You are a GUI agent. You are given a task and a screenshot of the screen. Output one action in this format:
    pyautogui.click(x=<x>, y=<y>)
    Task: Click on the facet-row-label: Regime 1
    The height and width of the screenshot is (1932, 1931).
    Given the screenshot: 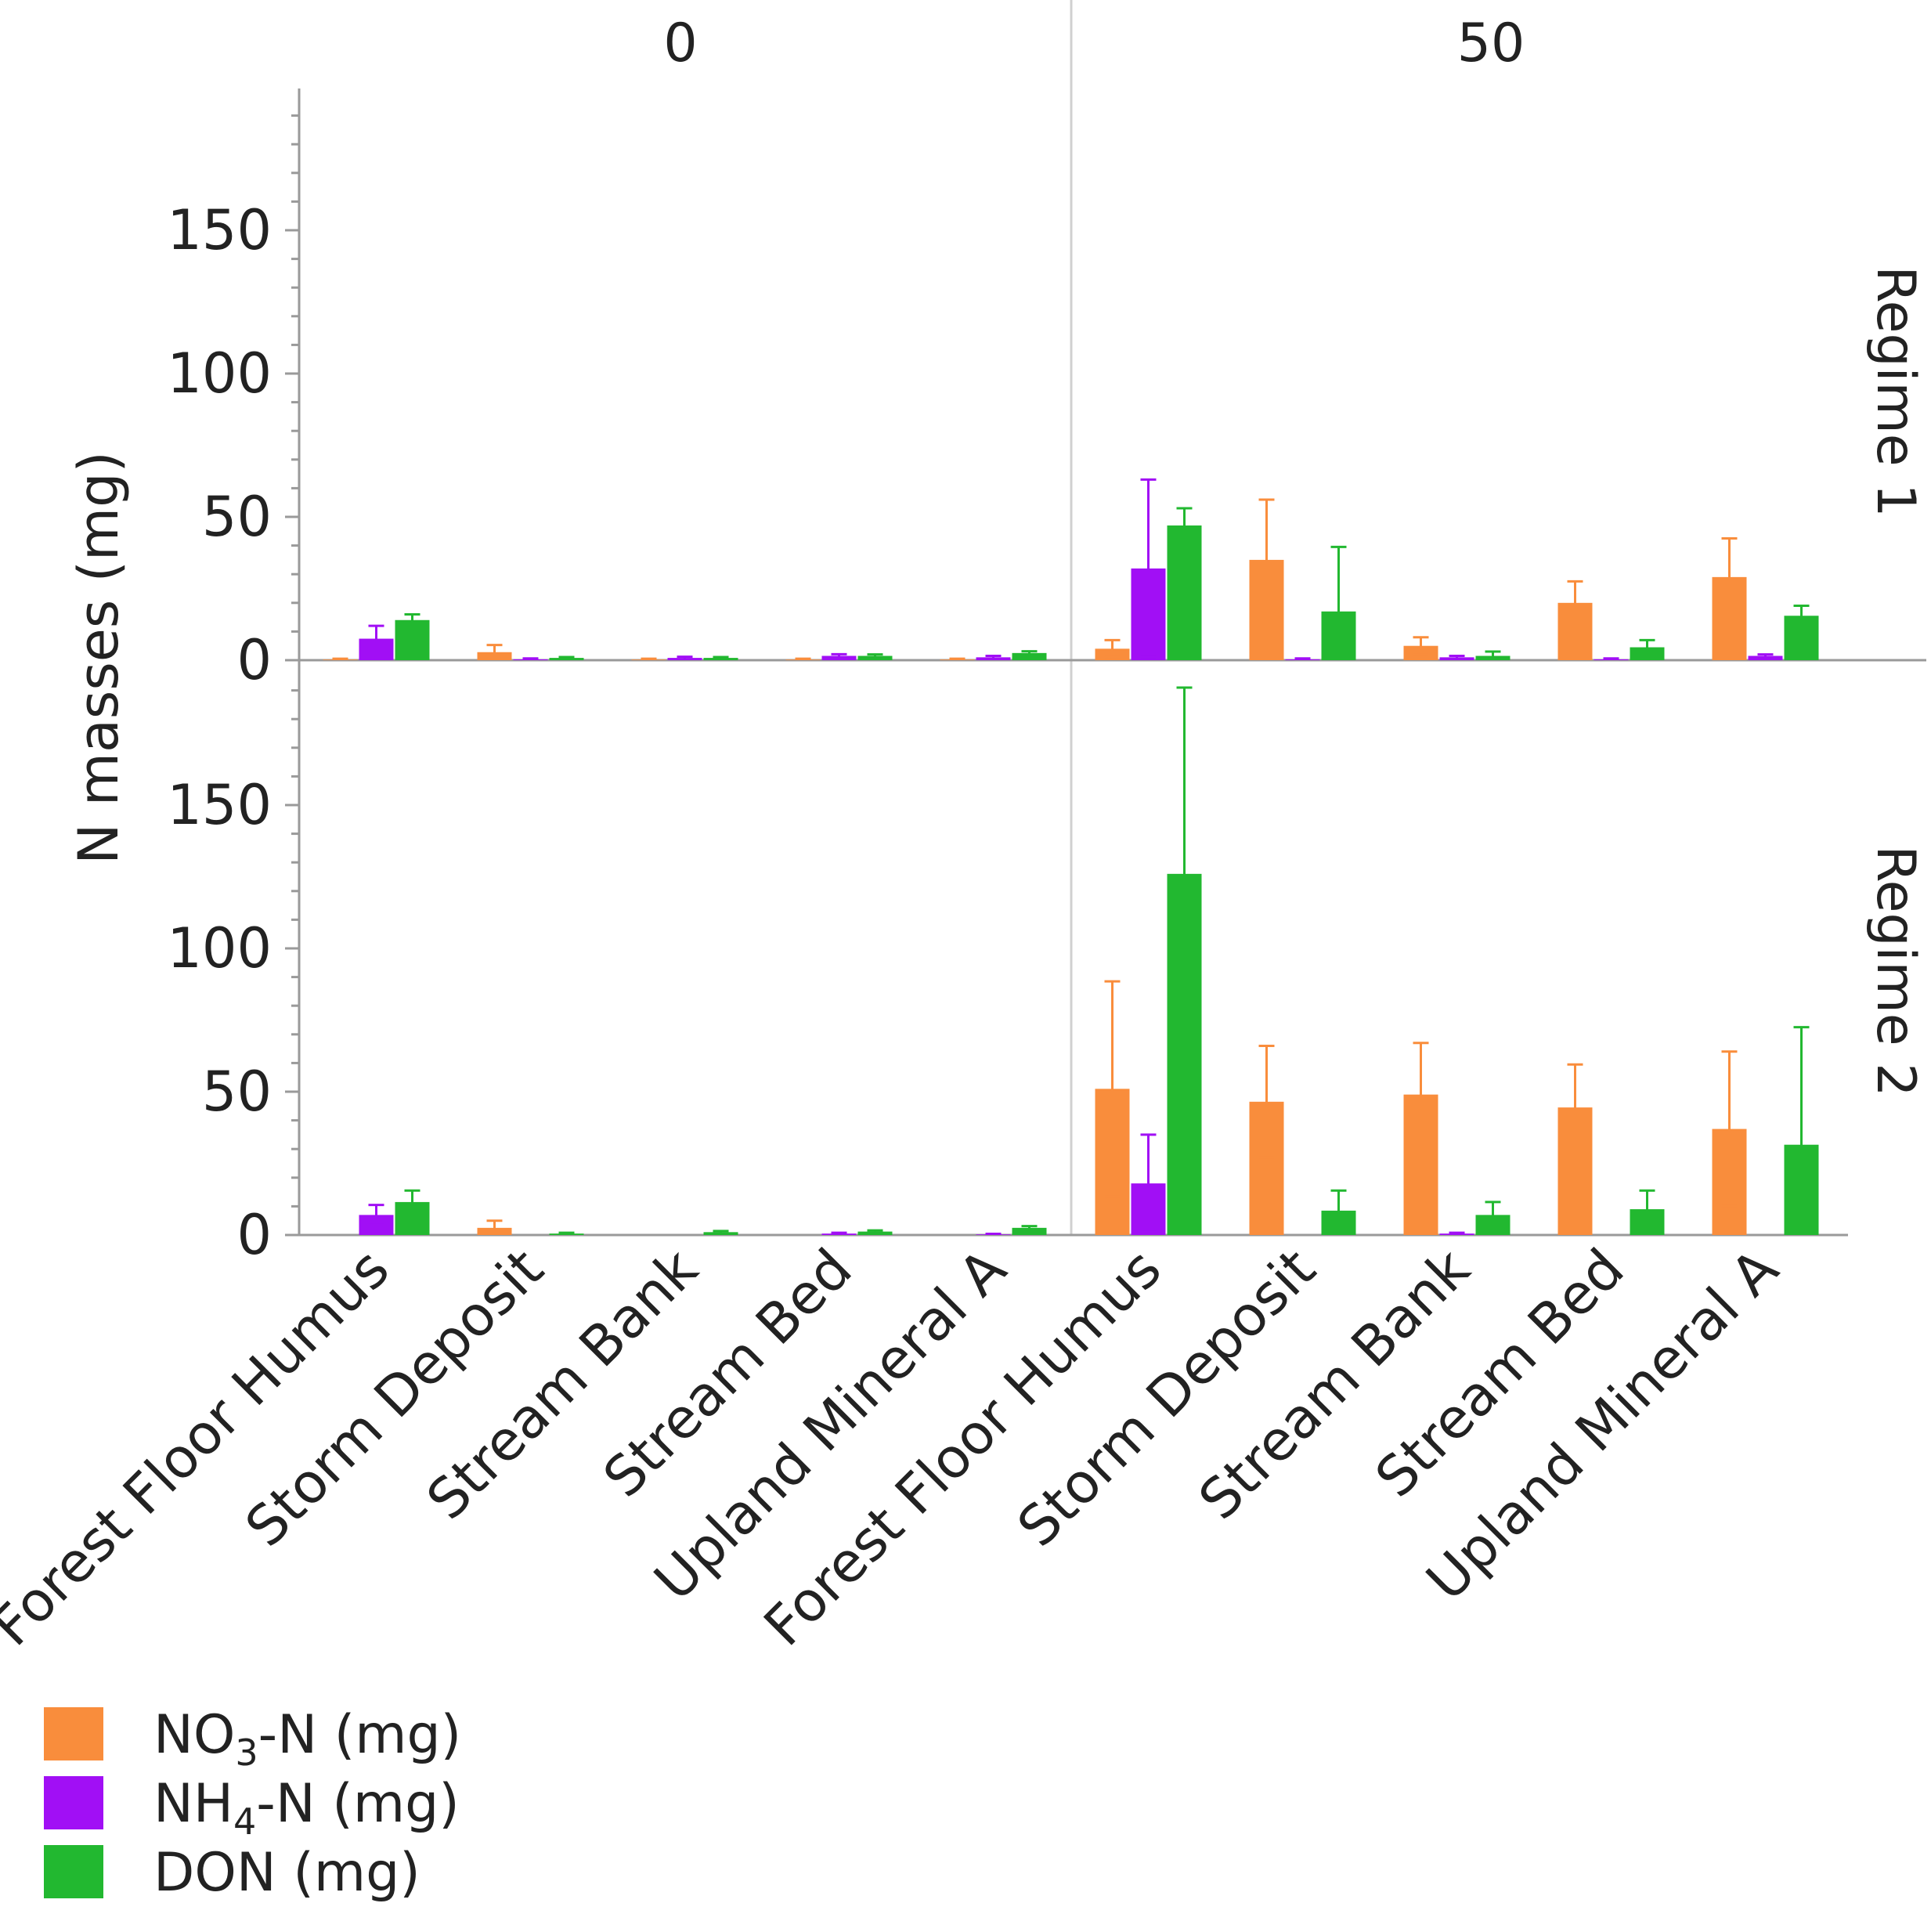 What is the action you would take?
    pyautogui.click(x=1895, y=391)
    